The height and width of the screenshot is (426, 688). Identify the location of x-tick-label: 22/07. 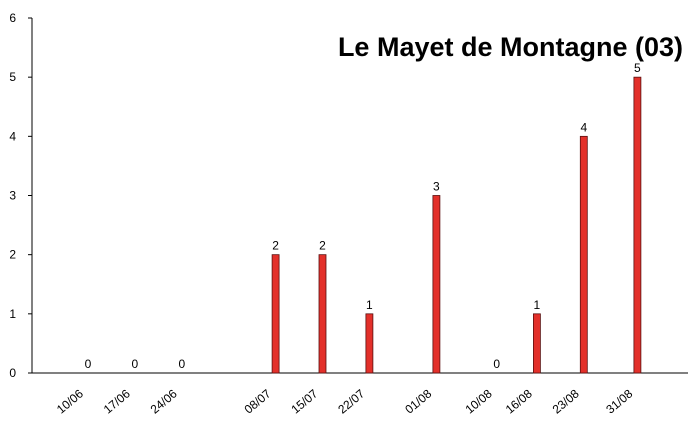
(351, 401).